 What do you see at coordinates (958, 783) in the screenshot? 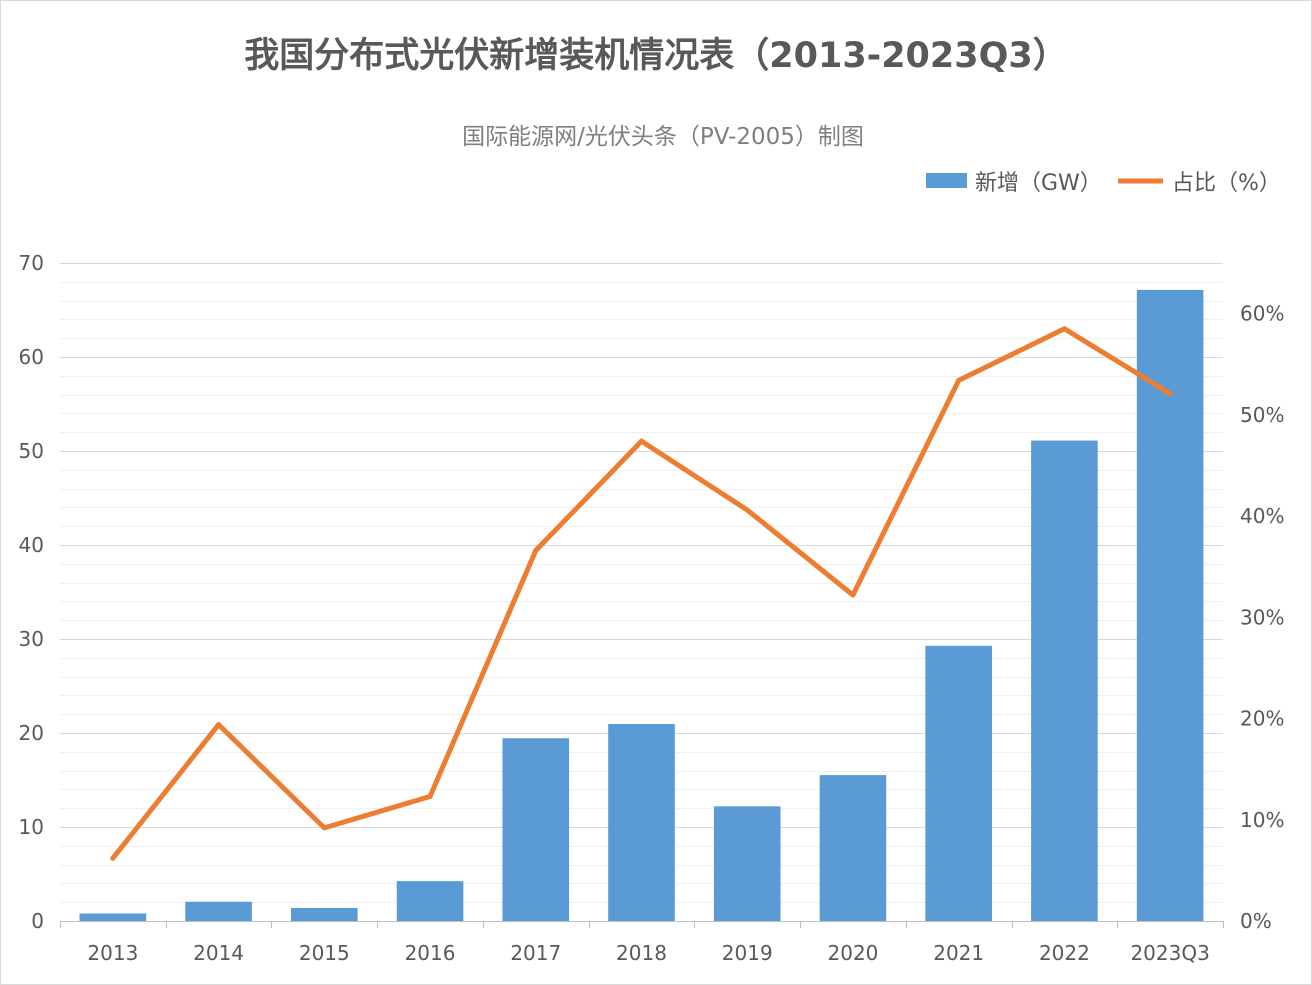
I see `bar-2021` at bounding box center [958, 783].